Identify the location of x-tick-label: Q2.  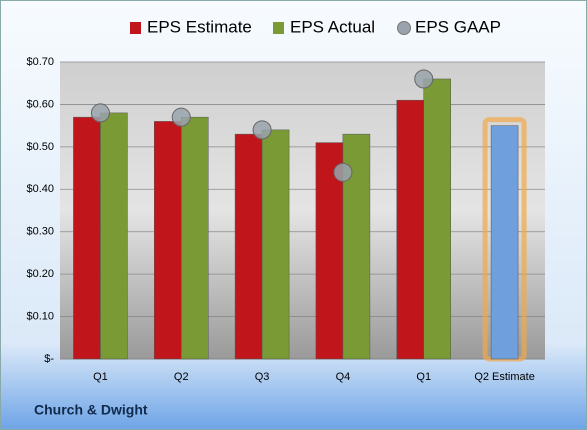
(181, 377).